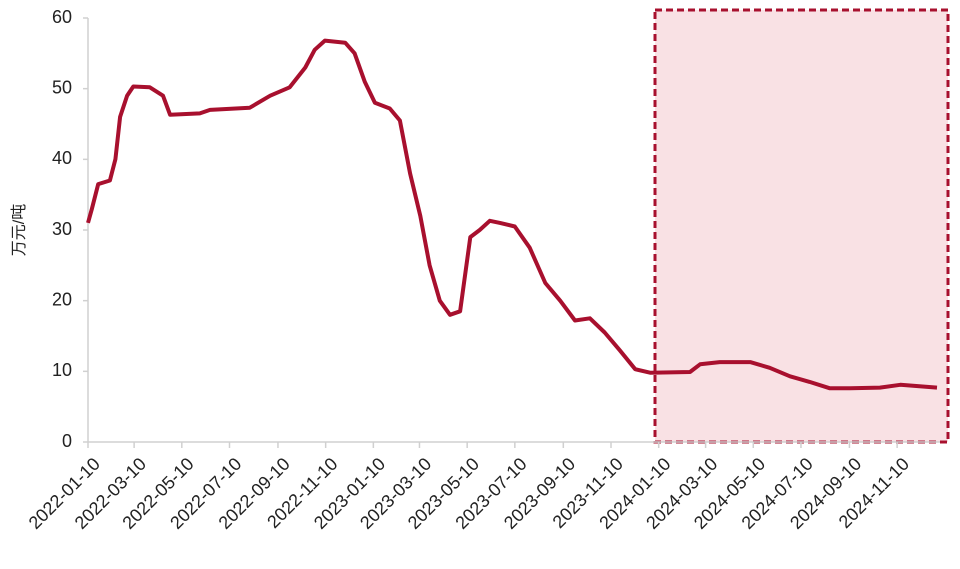 The width and height of the screenshot is (960, 569). What do you see at coordinates (62, 158) in the screenshot?
I see `y-tick-label: 40` at bounding box center [62, 158].